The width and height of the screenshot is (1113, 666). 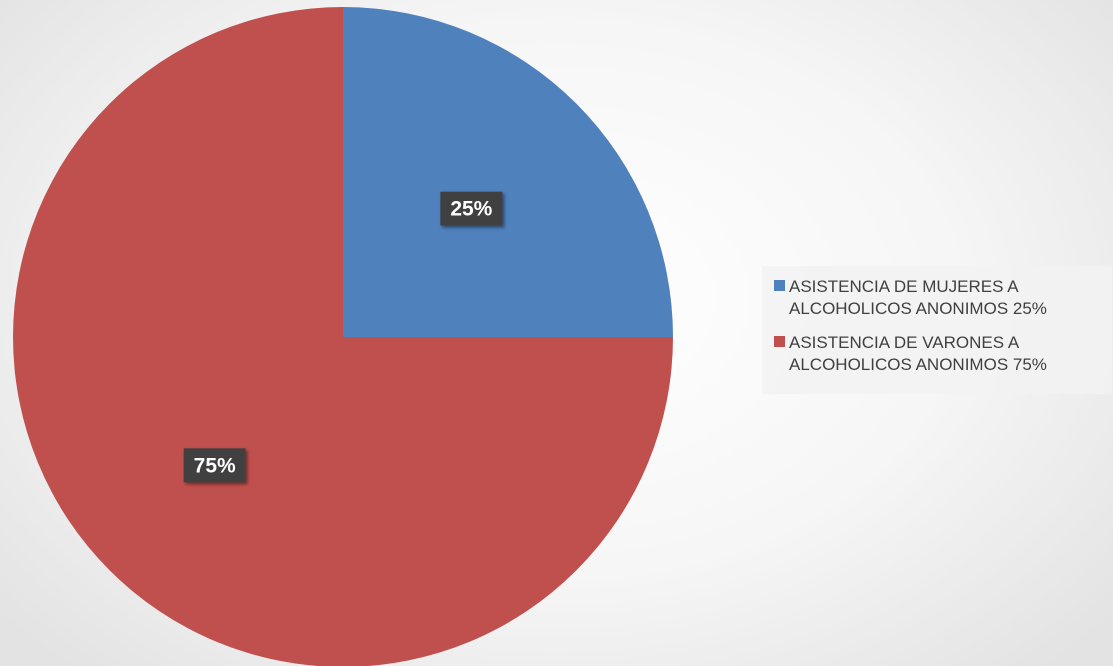 I want to click on data-label-text-2: 75%, so click(x=215, y=465).